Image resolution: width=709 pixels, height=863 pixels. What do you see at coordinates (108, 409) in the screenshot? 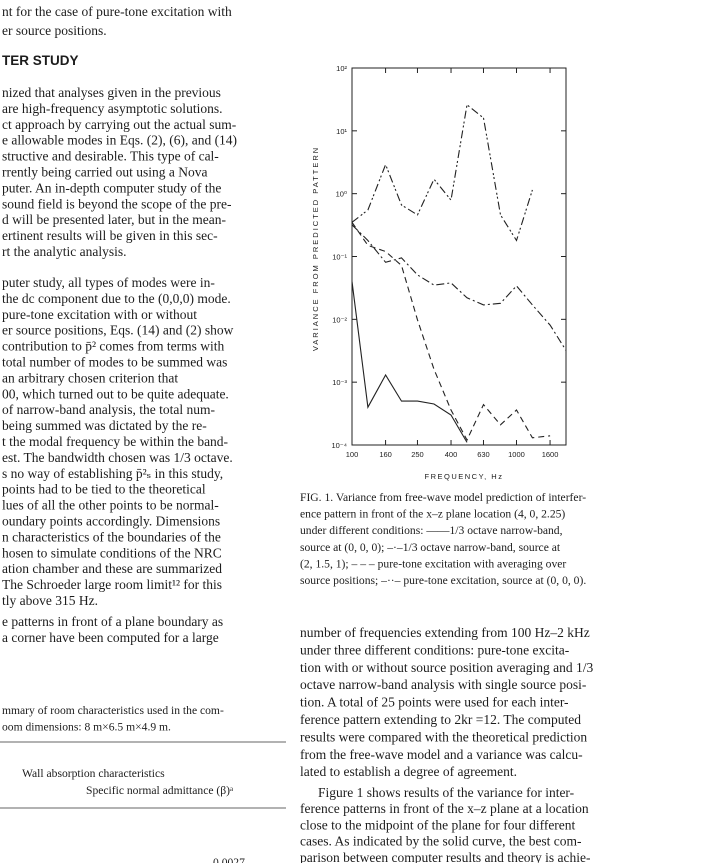
I see `text-line: of narrow-band analysis, the total num-` at bounding box center [108, 409].